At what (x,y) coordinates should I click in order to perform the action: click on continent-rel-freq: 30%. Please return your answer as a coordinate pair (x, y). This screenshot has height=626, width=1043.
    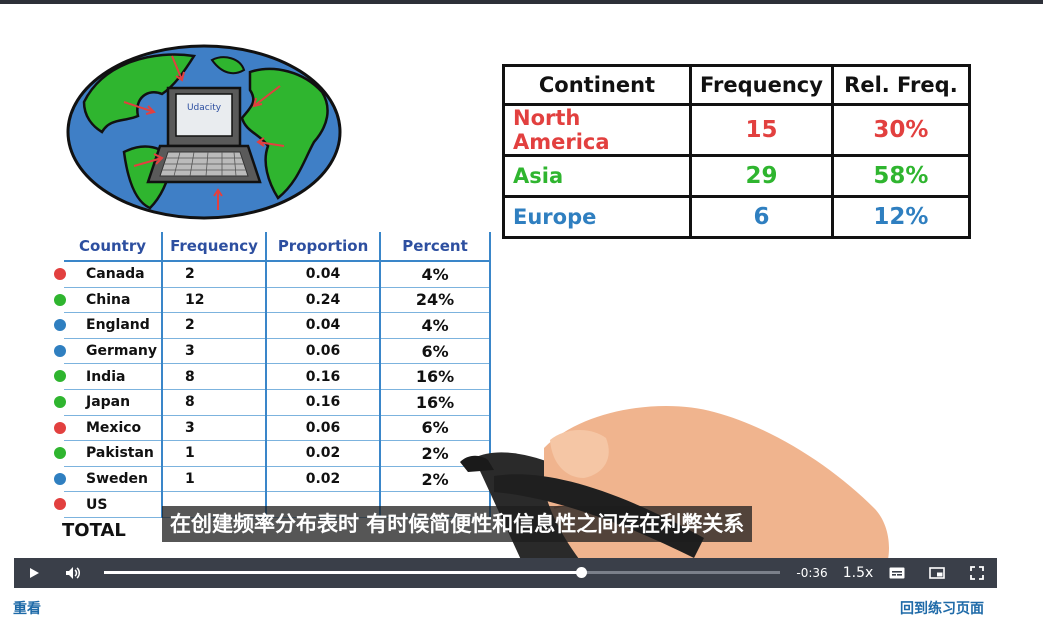
    Looking at the image, I should click on (900, 130).